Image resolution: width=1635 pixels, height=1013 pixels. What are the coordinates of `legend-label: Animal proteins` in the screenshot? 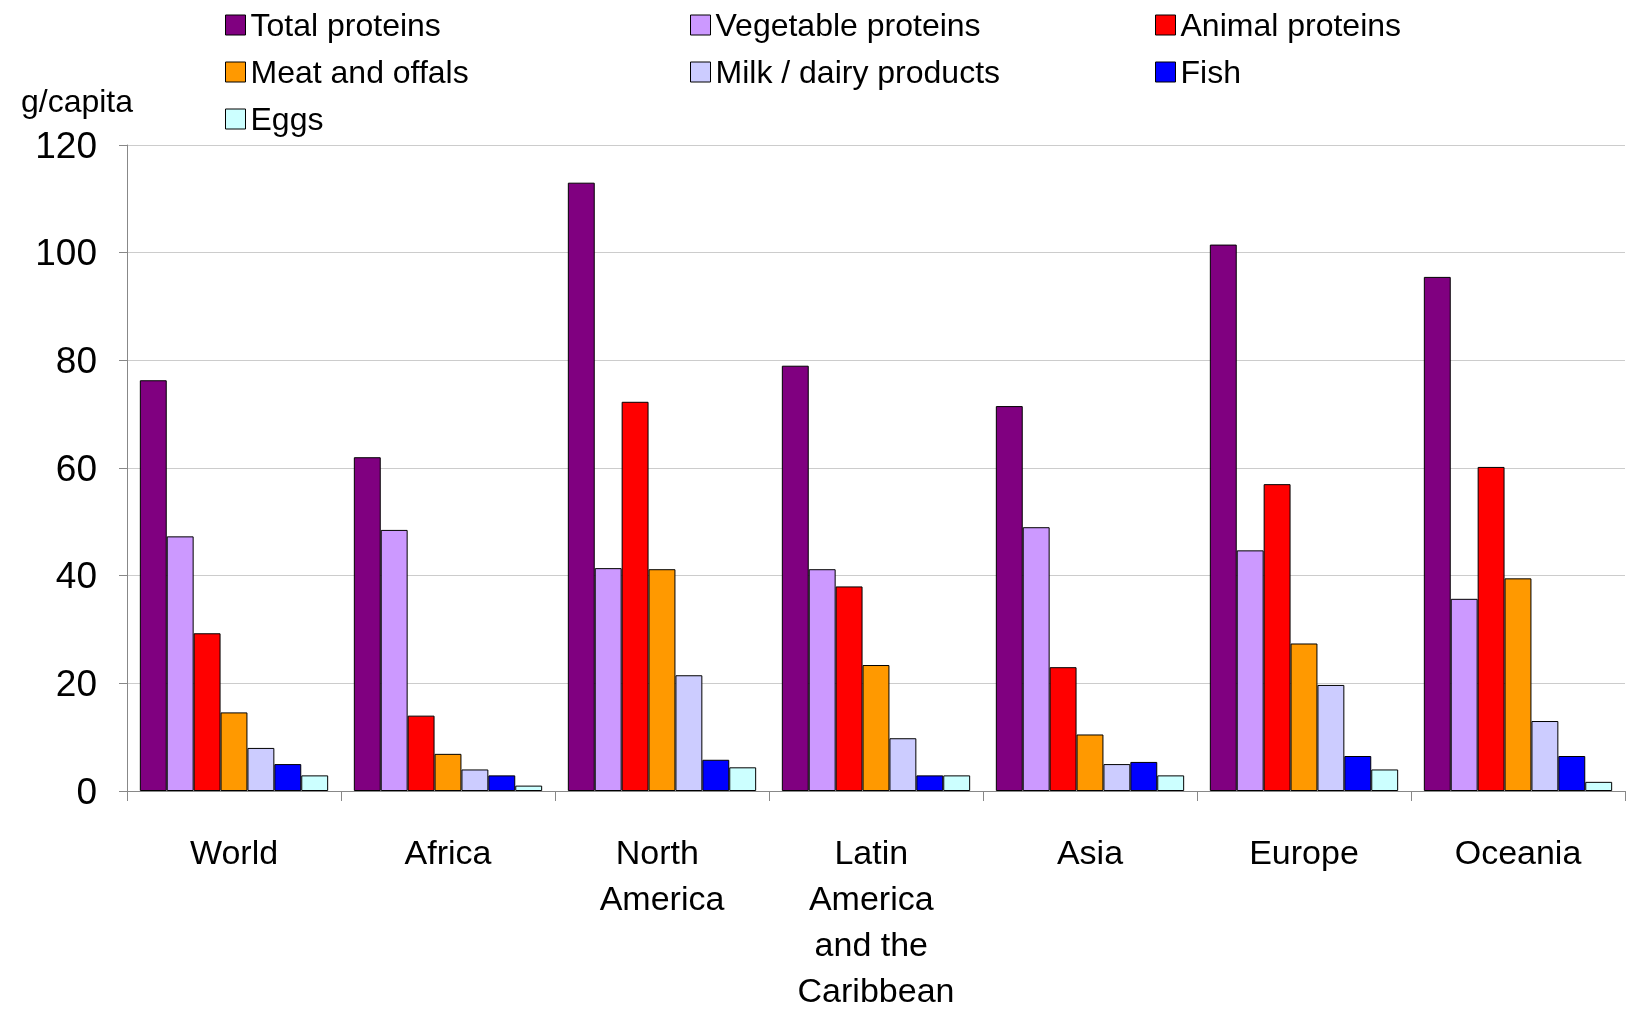 It's located at (1291, 25).